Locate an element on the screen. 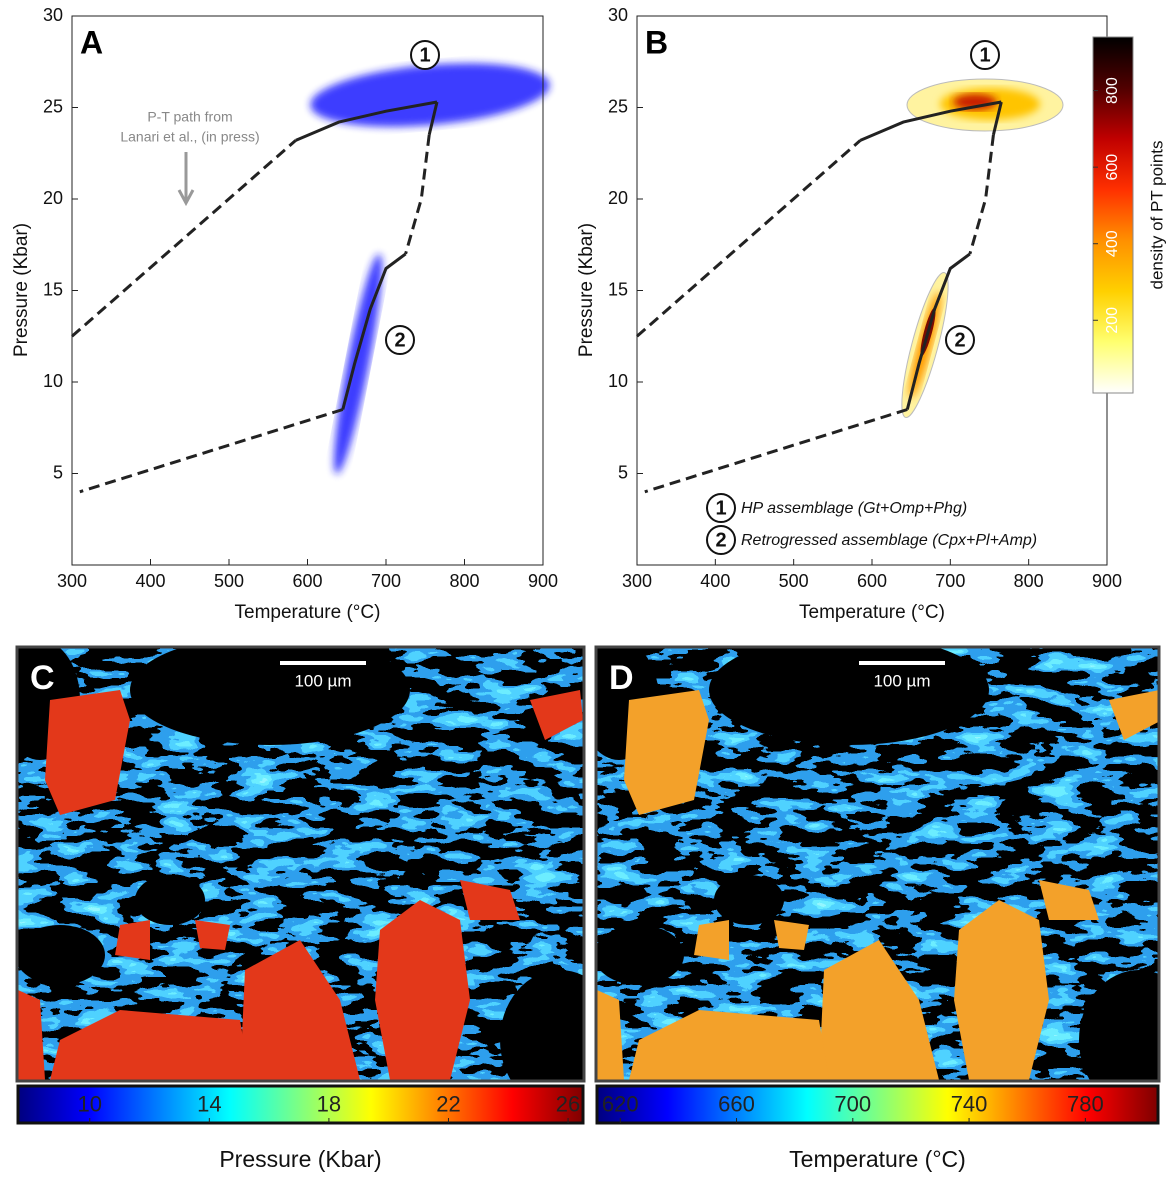  colorbar-tick-label: 18 is located at coordinates (329, 1103).